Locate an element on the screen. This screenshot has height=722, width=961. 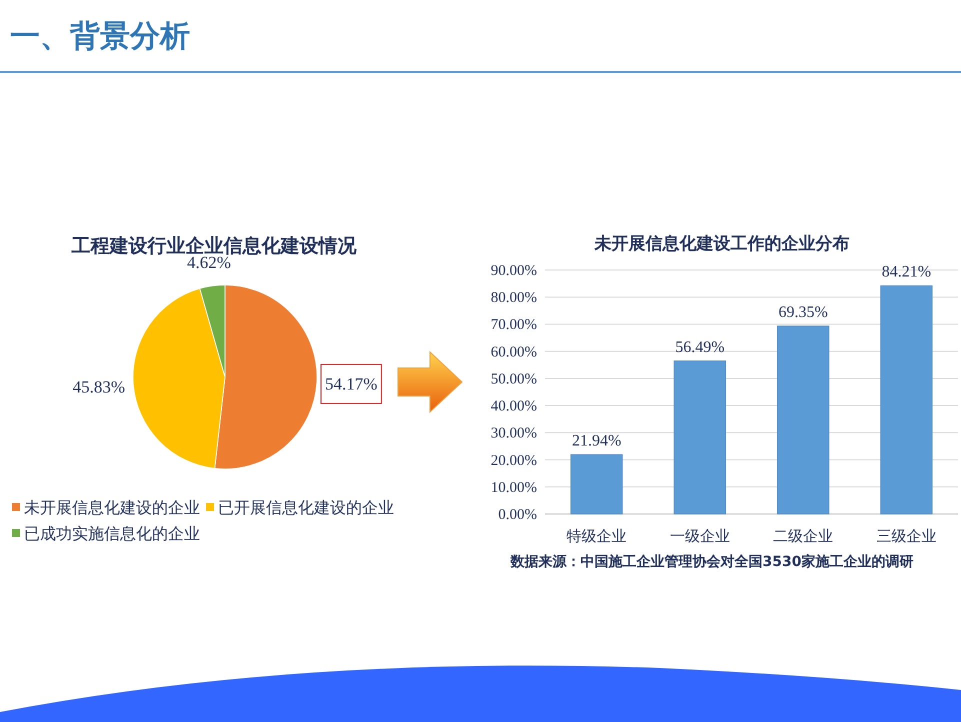
y-tick-label: 0.00% is located at coordinates (517, 515).